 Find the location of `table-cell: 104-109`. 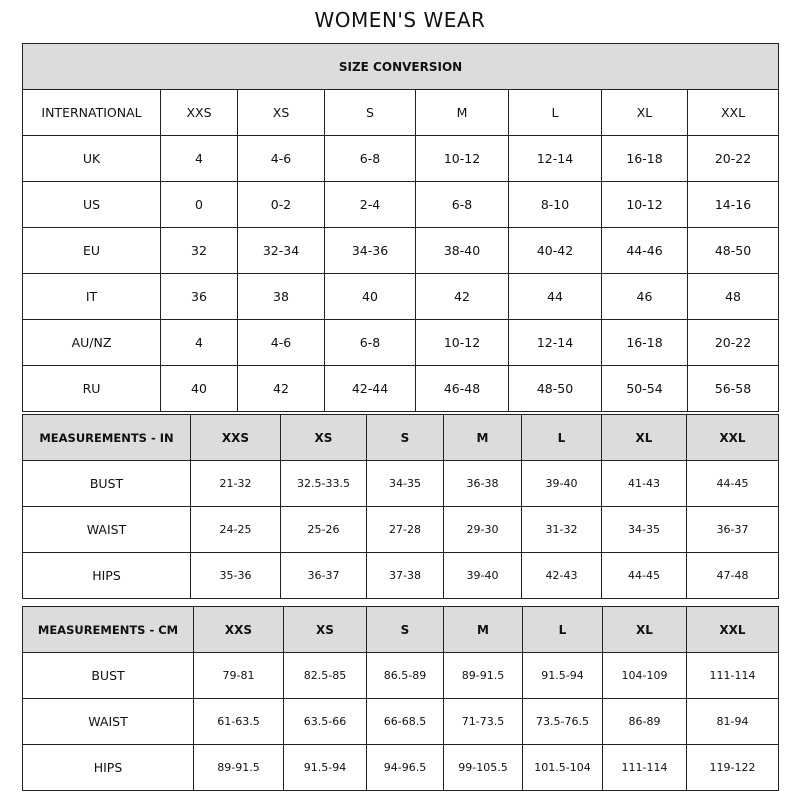

table-cell: 104-109 is located at coordinates (644, 675).